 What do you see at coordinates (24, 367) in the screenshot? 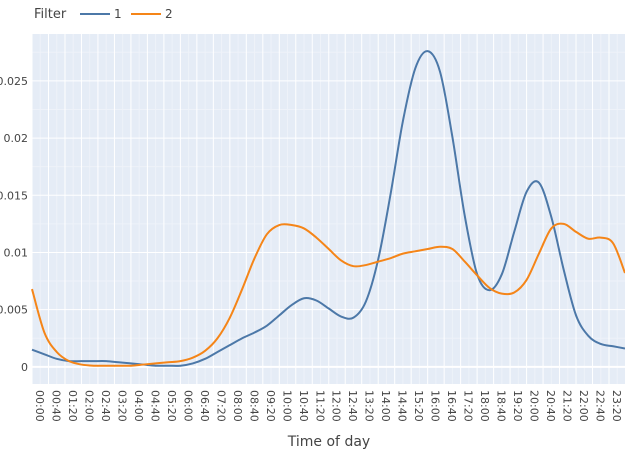
I see `y-tick-label: 0` at bounding box center [24, 367].